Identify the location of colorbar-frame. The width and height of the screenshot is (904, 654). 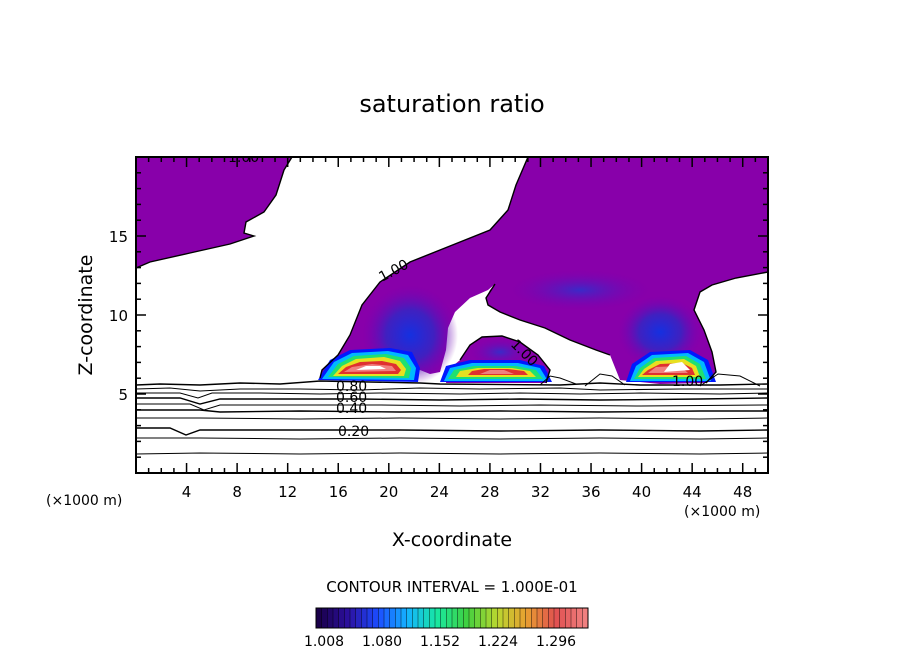
(452, 618).